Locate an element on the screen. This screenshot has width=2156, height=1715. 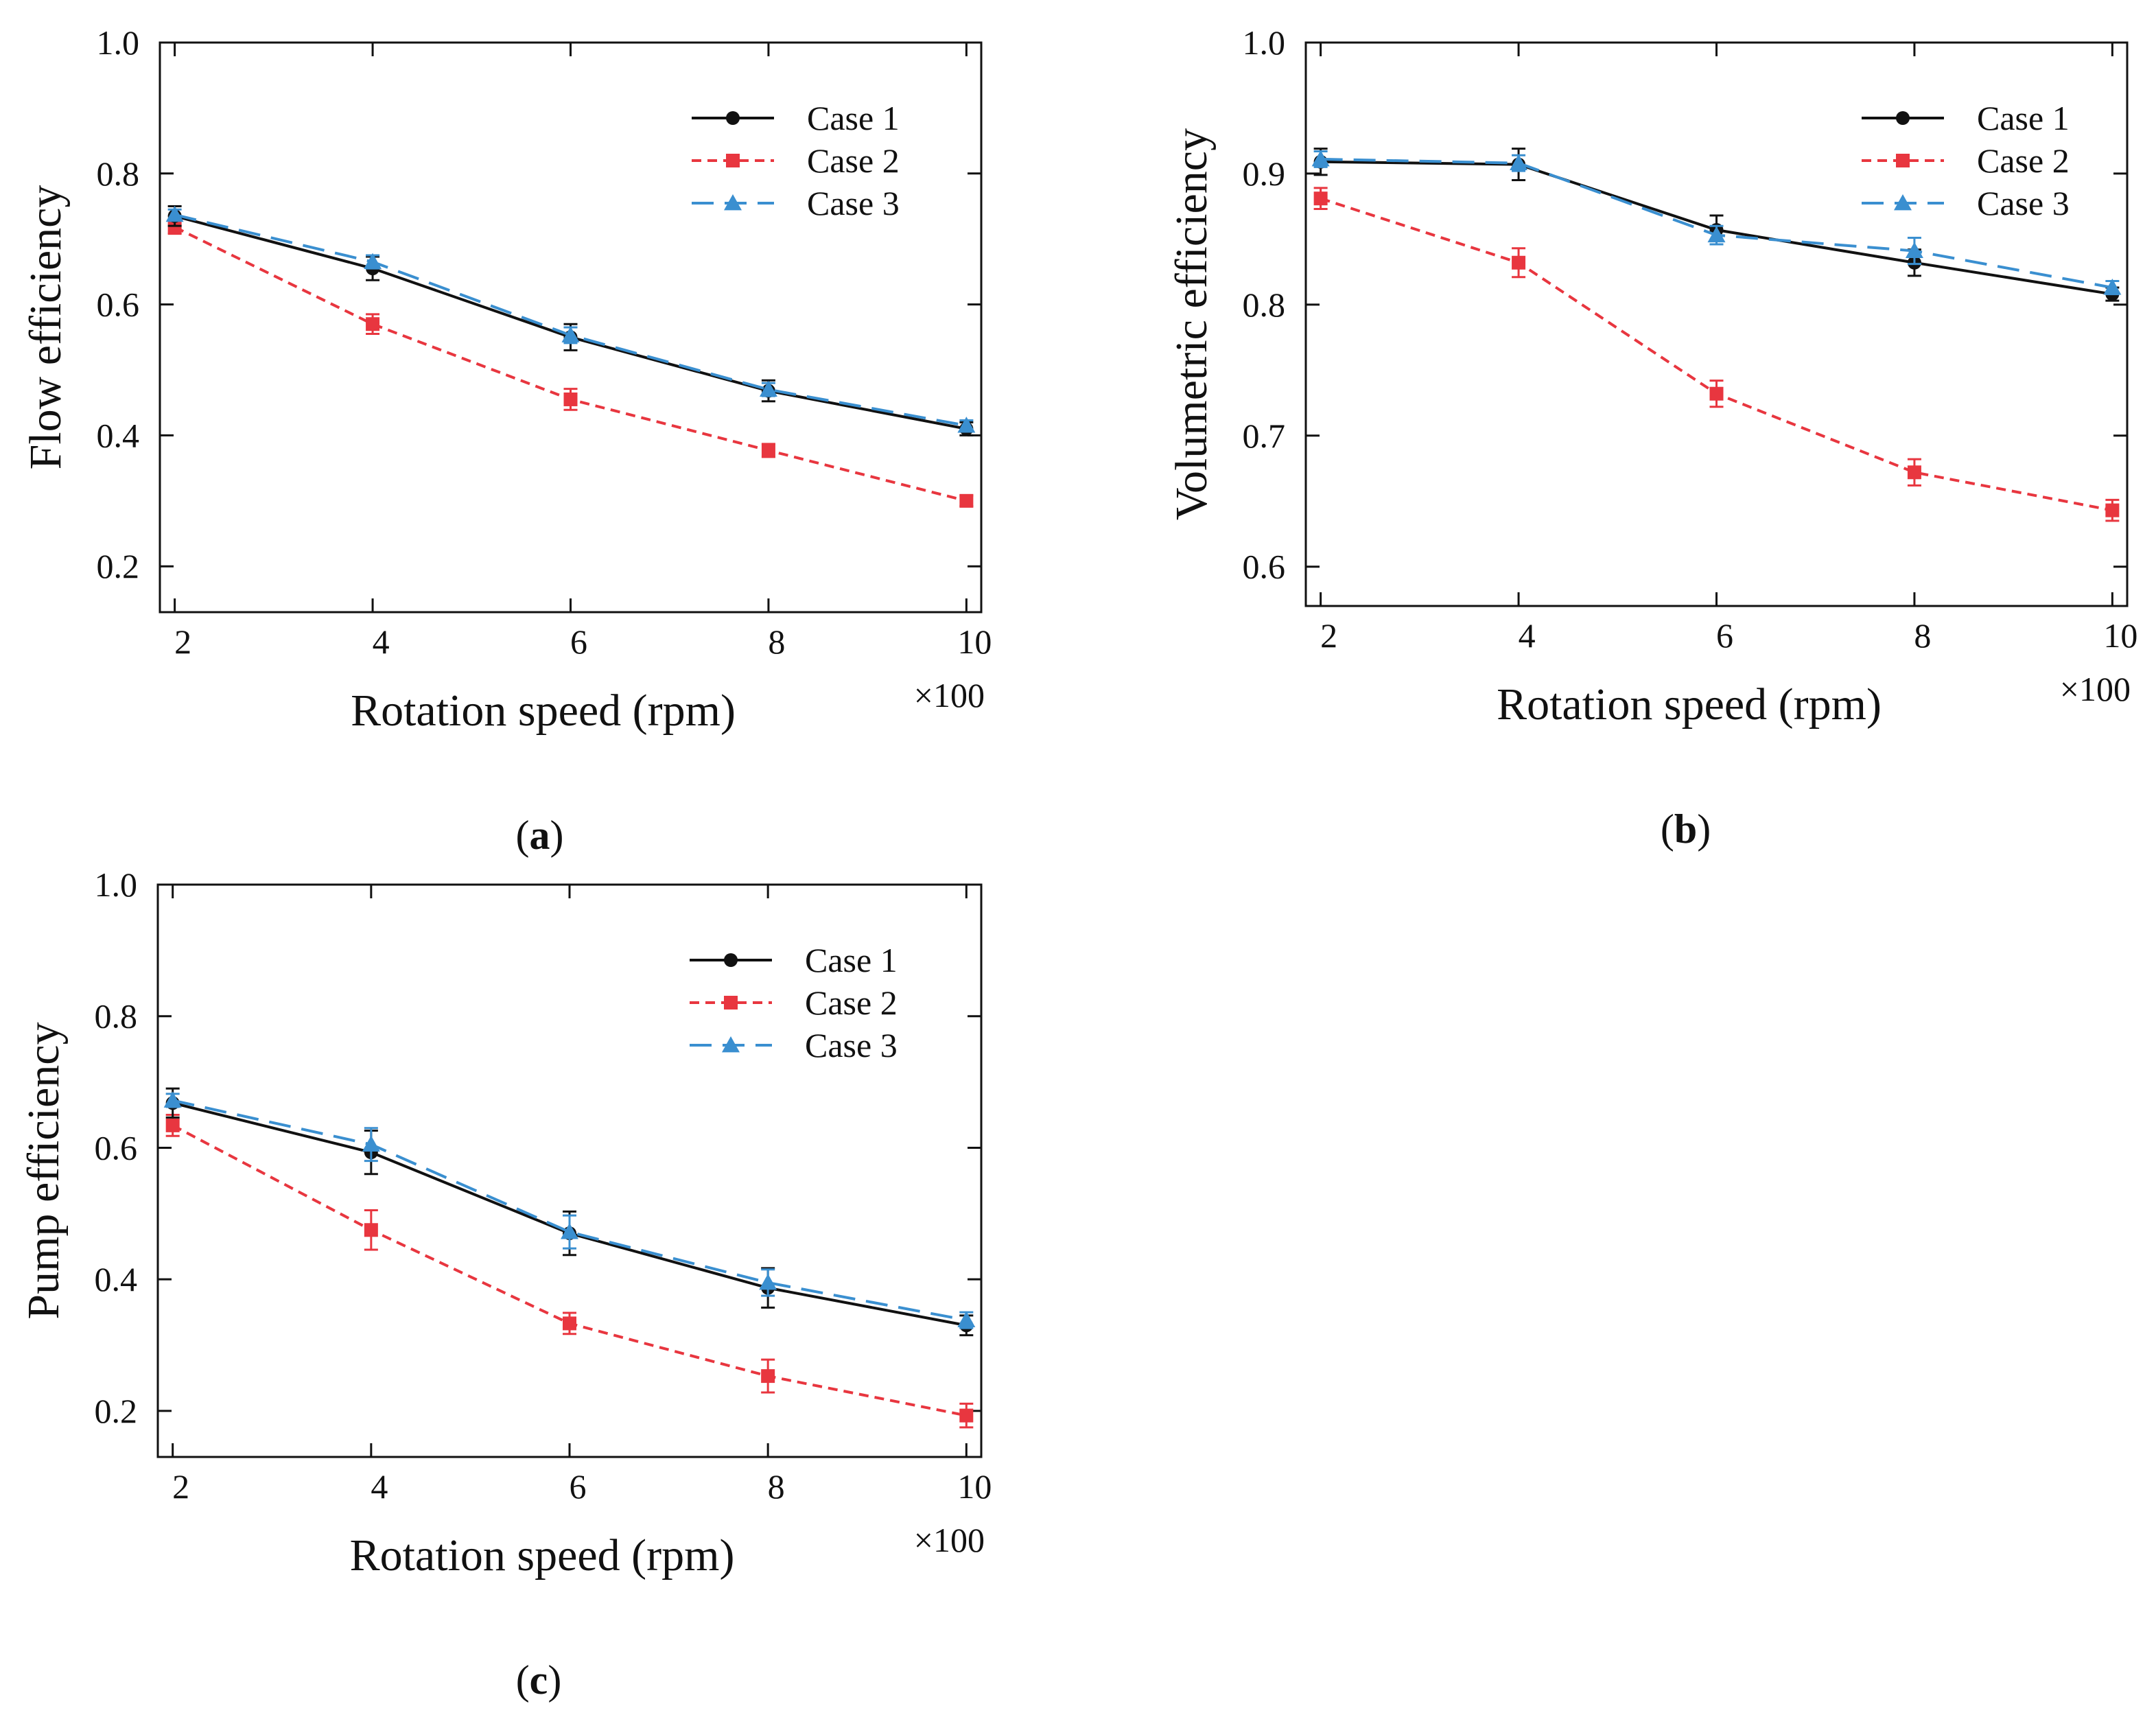
panel-label: (a) is located at coordinates (540, 835).